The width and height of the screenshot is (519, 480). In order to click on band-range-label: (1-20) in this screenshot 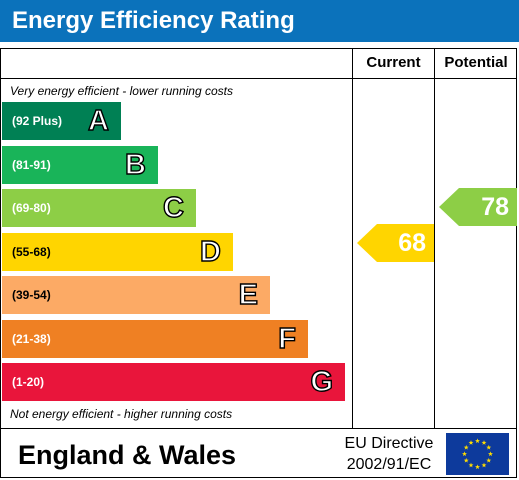, I will do `click(28, 382)`.